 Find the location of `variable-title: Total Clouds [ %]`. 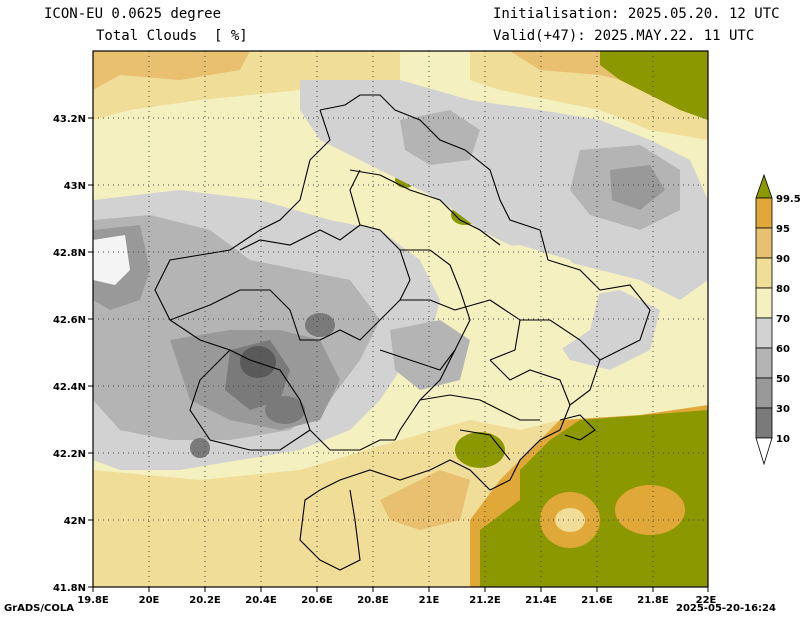

variable-title: Total Clouds [ %] is located at coordinates (172, 36).